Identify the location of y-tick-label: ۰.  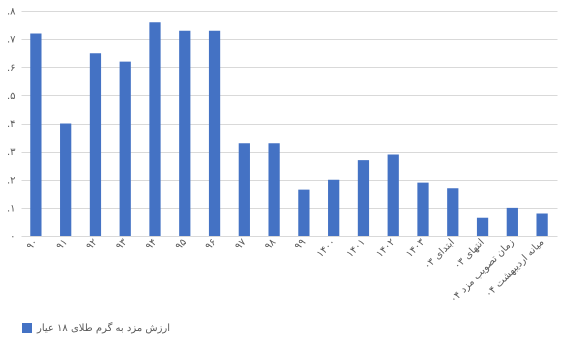
(13, 237).